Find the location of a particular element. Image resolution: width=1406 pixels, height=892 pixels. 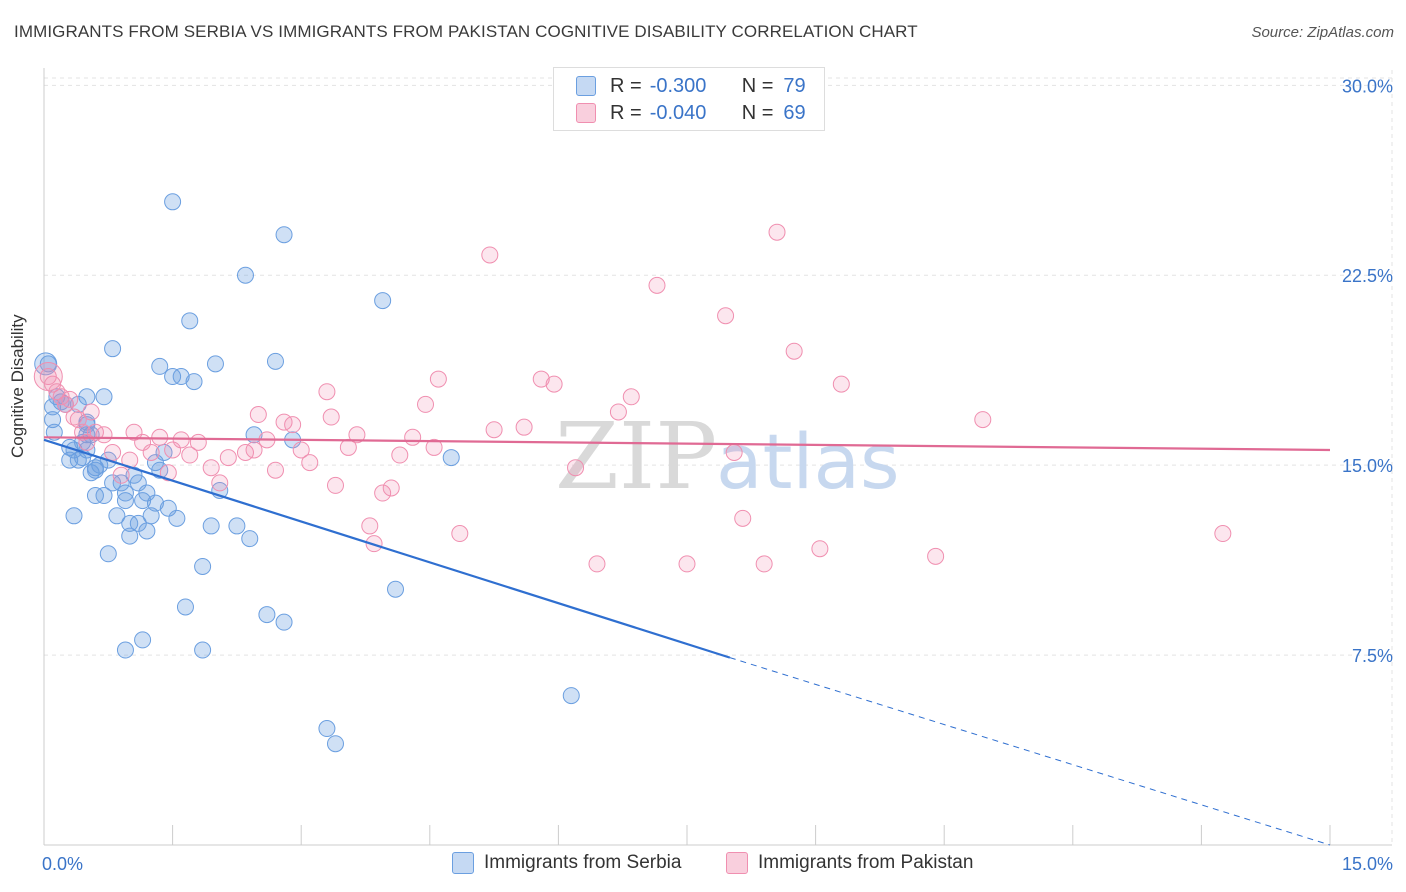

legend-item-serbia: Immigrants from Serbia is located at coordinates (566, 863).